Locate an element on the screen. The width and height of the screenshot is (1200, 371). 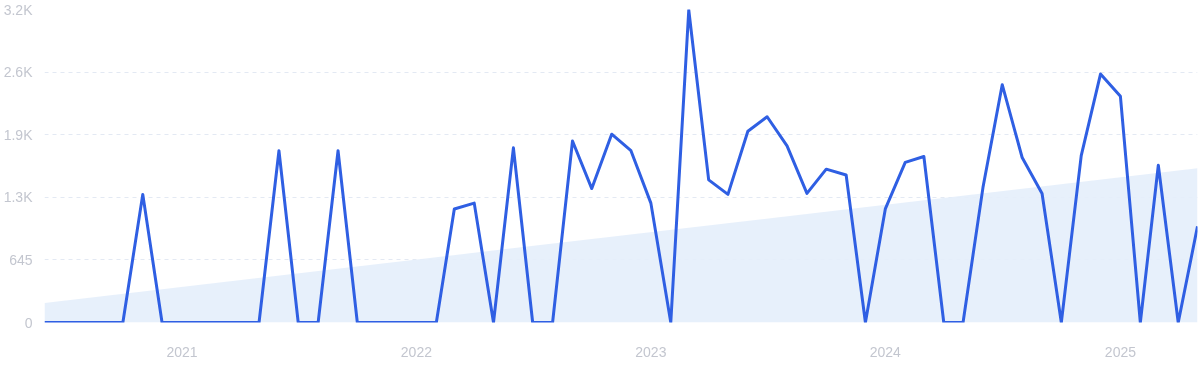
y-tick-label: 645 is located at coordinates (21, 259).